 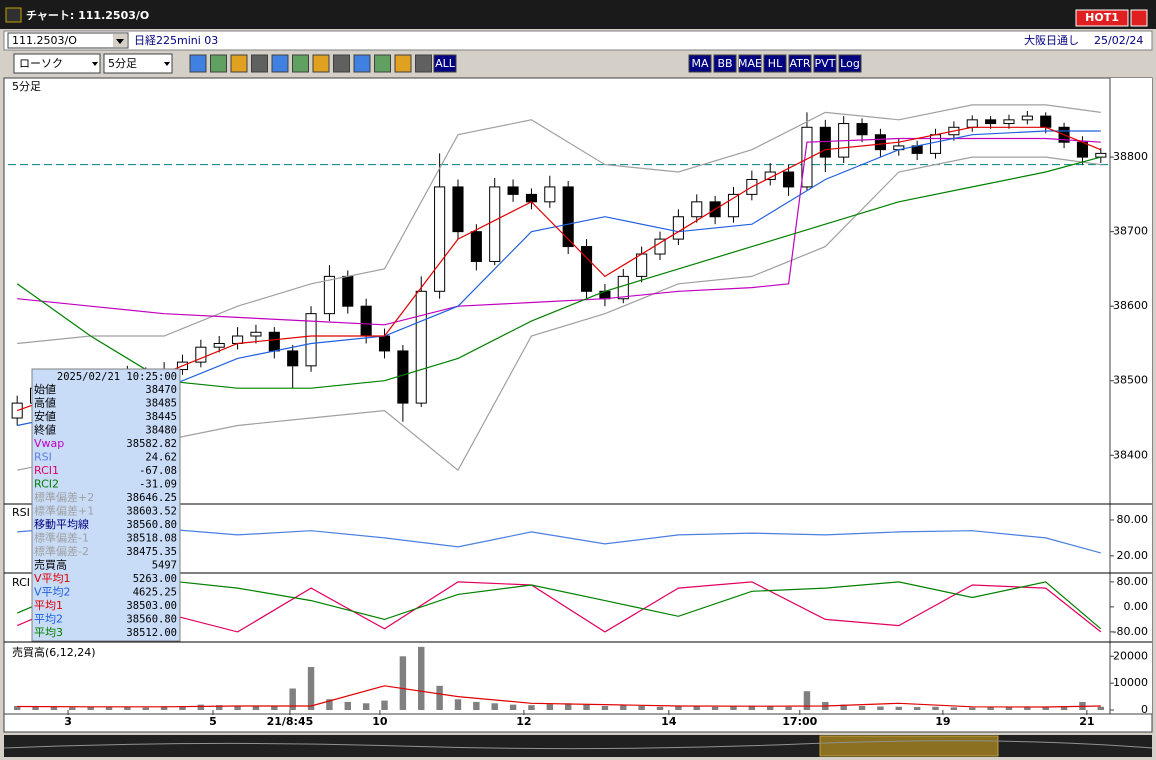 I want to click on symbol: 111.2503/O, so click(x=44, y=40).